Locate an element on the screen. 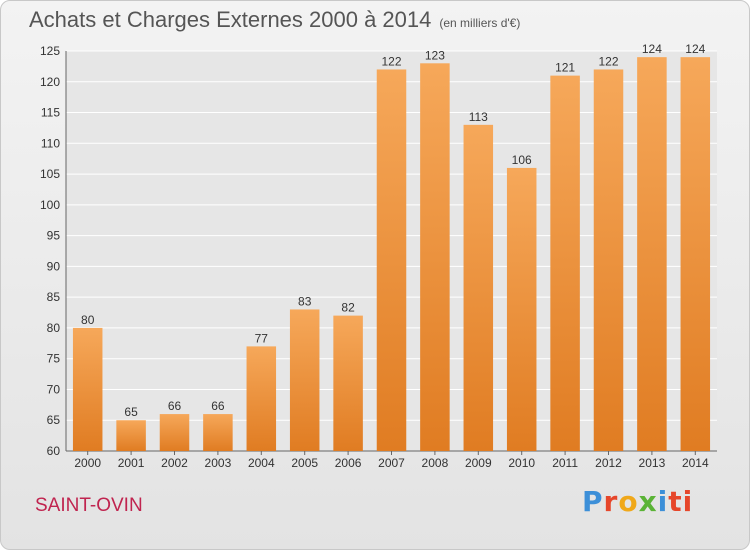  y-tick-label: 125 is located at coordinates (50, 51).